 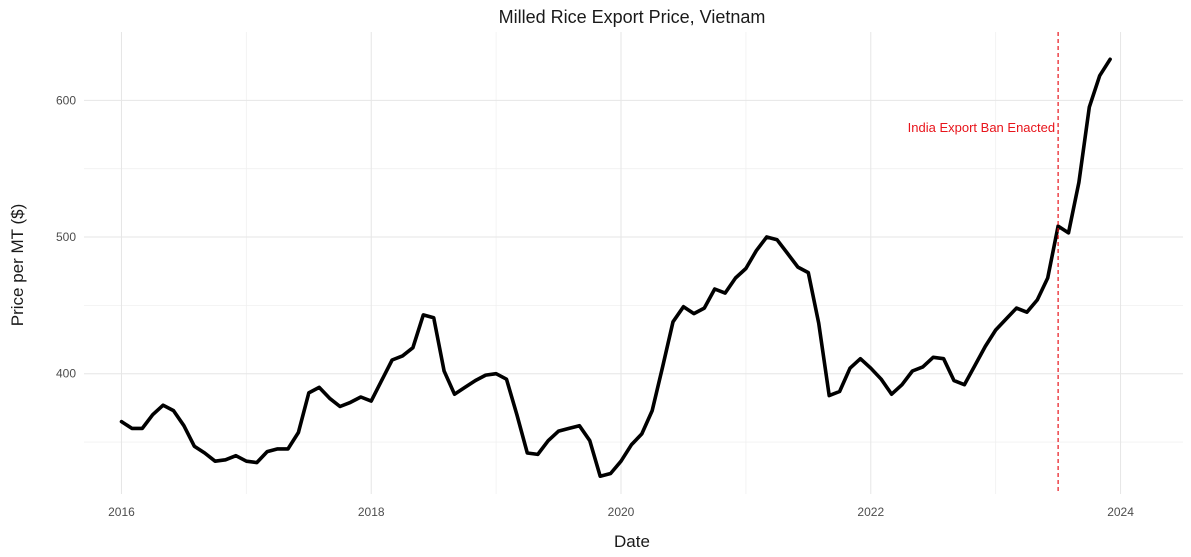 What do you see at coordinates (66, 237) in the screenshot?
I see `y-tick-label: 500` at bounding box center [66, 237].